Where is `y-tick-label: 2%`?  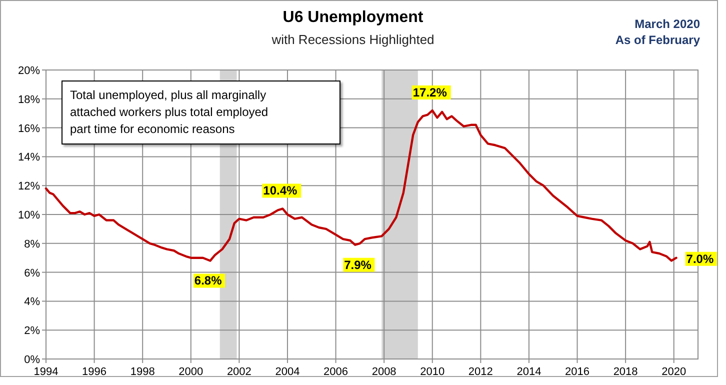 y-tick-label: 2% is located at coordinates (32, 331).